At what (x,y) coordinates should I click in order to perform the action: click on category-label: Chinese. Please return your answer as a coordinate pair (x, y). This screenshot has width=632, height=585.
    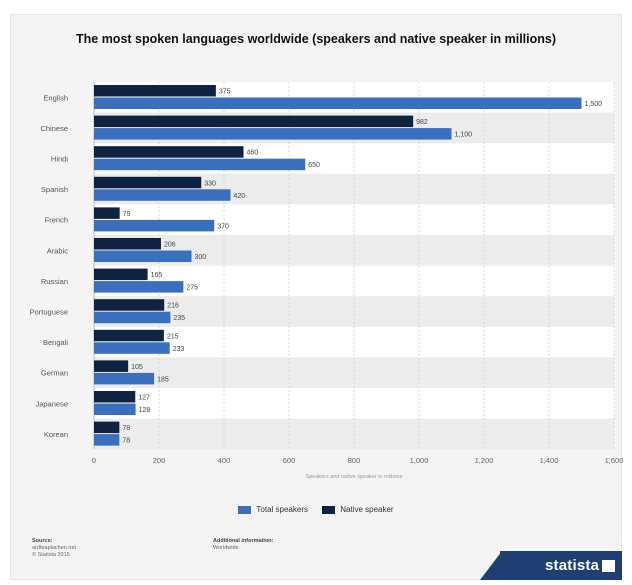
    Looking at the image, I should click on (54, 128).